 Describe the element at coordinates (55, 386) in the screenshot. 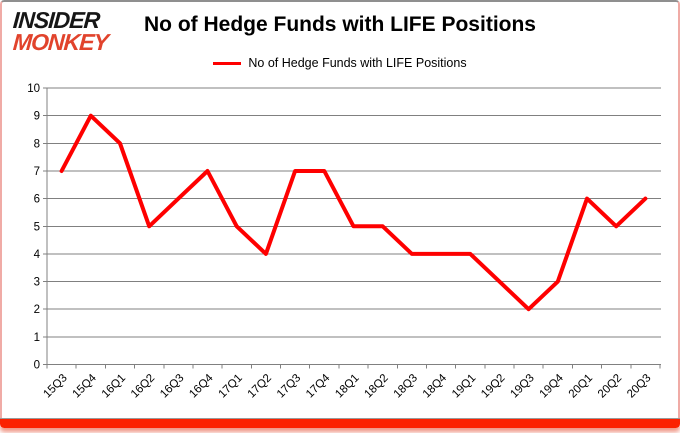

I see `x-axis-label: 15Q3` at that location.